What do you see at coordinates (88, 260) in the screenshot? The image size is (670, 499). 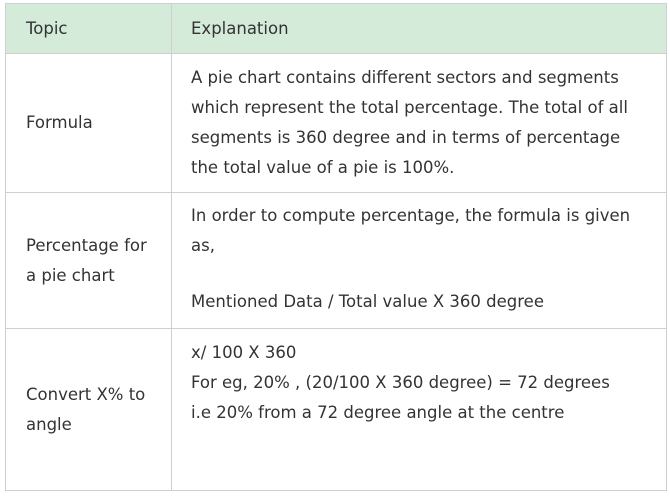 I see `topic-cell: Percentage for a pie chart` at bounding box center [88, 260].